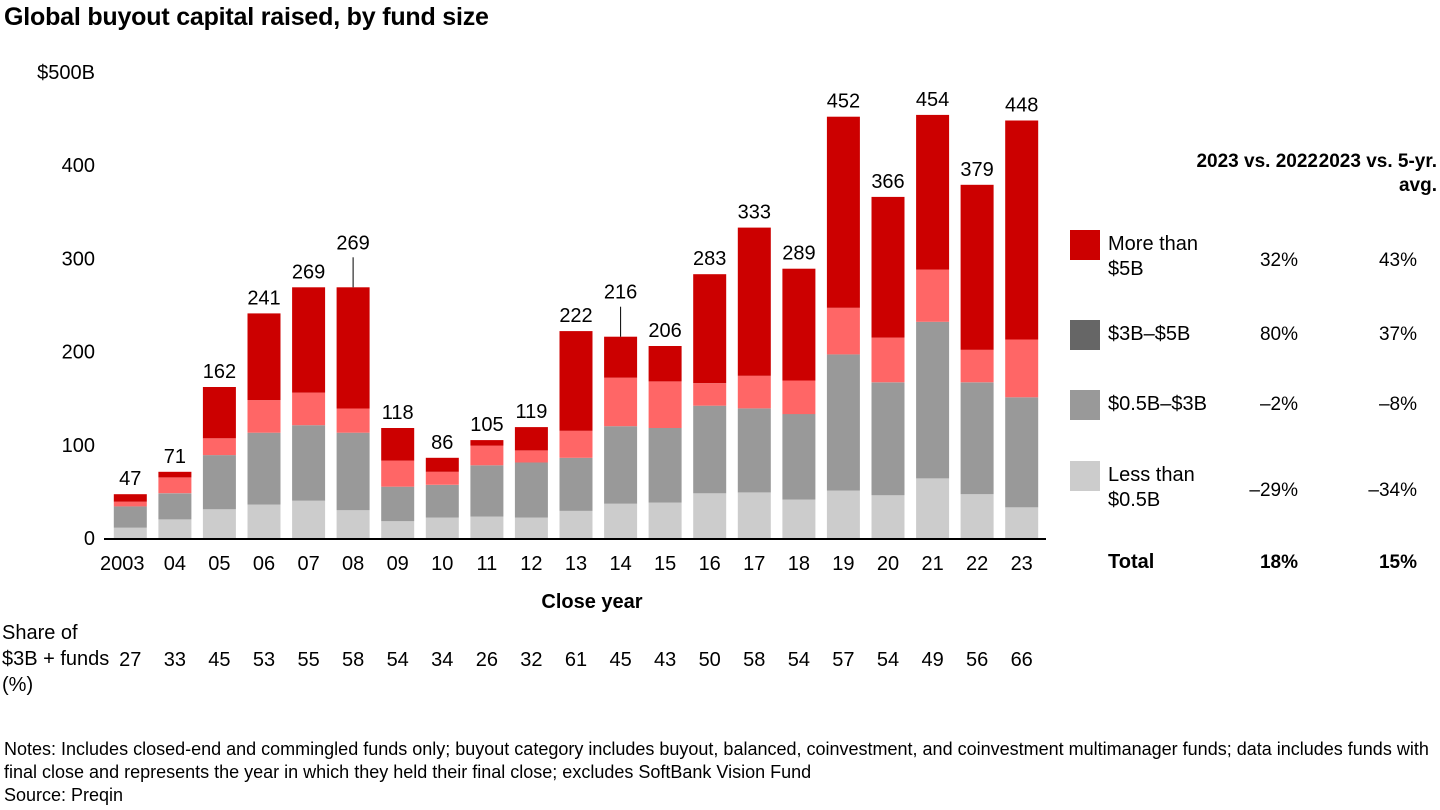 This screenshot has width=1440, height=810. I want to click on y-tick-label: 200, so click(78, 353).